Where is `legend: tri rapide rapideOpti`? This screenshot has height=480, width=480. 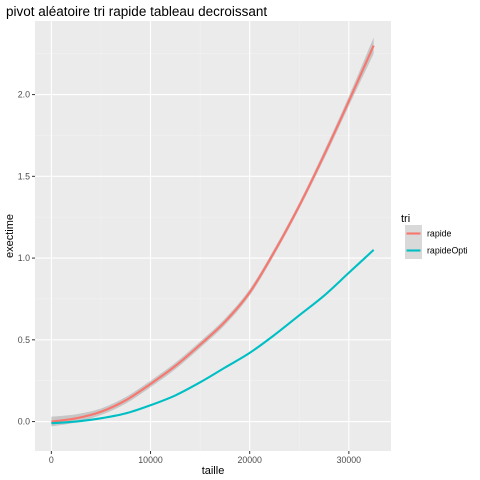 legend: tri rapide rapideOpti is located at coordinates (434, 236).